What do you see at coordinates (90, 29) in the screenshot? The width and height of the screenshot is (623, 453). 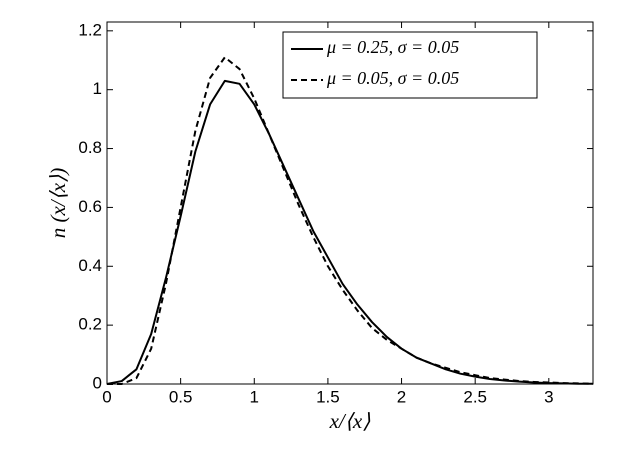 I see `y-tick-label: 1.2` at bounding box center [90, 29].